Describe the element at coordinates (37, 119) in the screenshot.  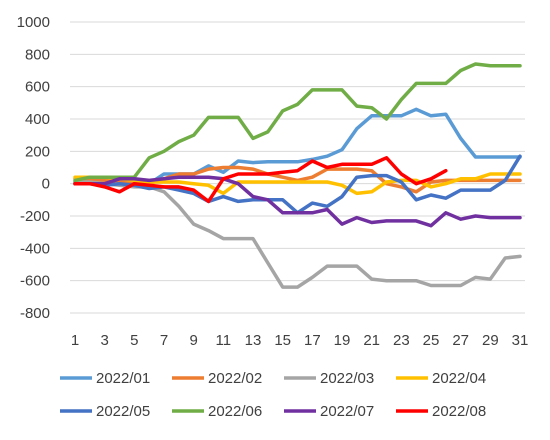
I see `y-tick-label: 400` at that location.